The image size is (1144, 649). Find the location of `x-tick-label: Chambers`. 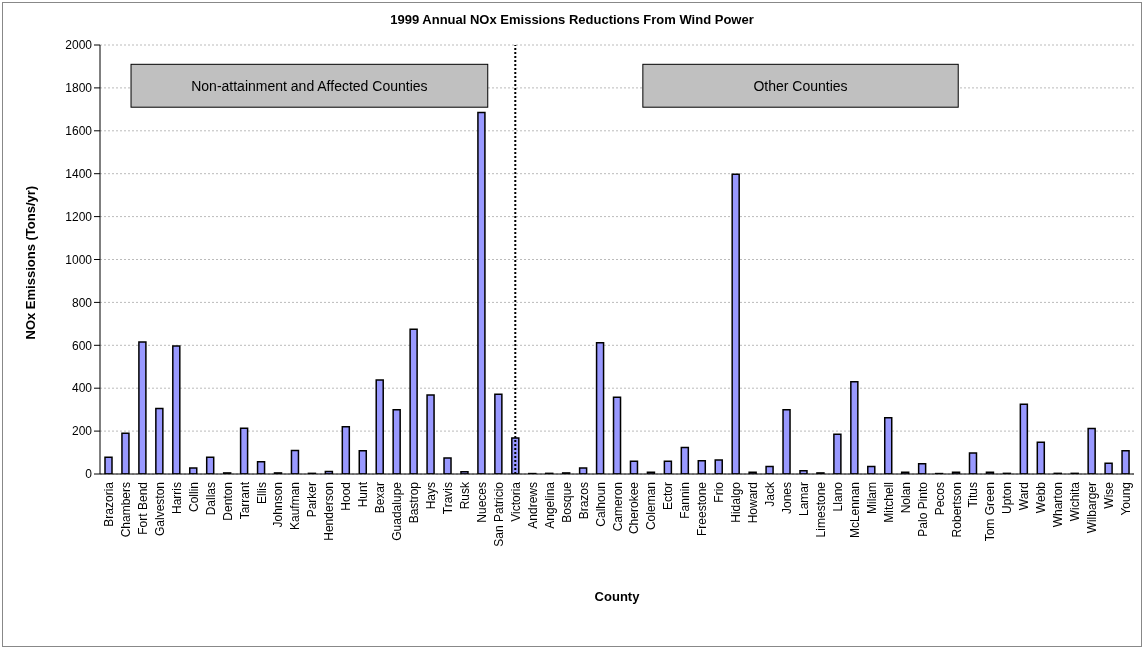

x-tick-label: Chambers is located at coordinates (125, 510).